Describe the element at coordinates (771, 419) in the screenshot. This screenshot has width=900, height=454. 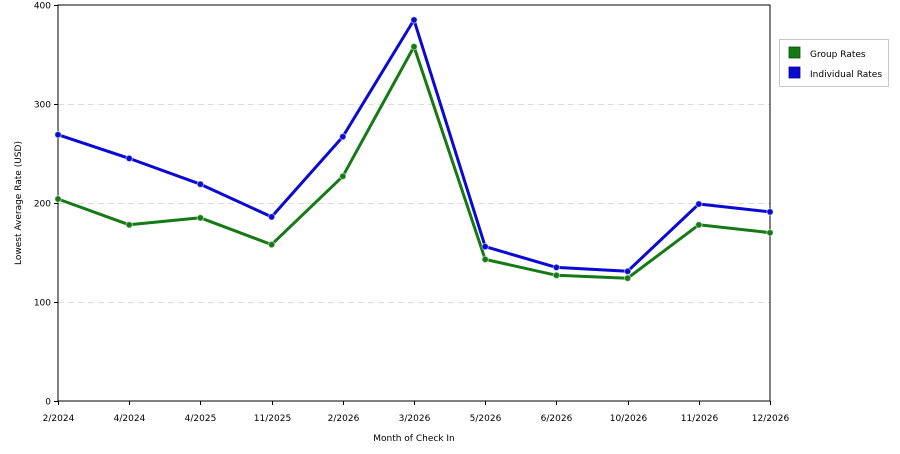
I see `x-tick-label: 12/2026` at that location.